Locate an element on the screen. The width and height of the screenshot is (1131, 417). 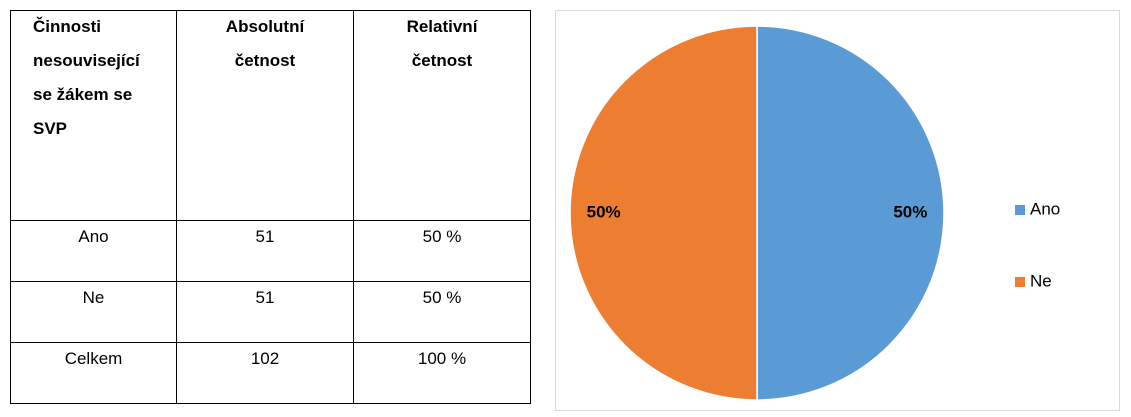
legend-label: Ne is located at coordinates (1041, 280).